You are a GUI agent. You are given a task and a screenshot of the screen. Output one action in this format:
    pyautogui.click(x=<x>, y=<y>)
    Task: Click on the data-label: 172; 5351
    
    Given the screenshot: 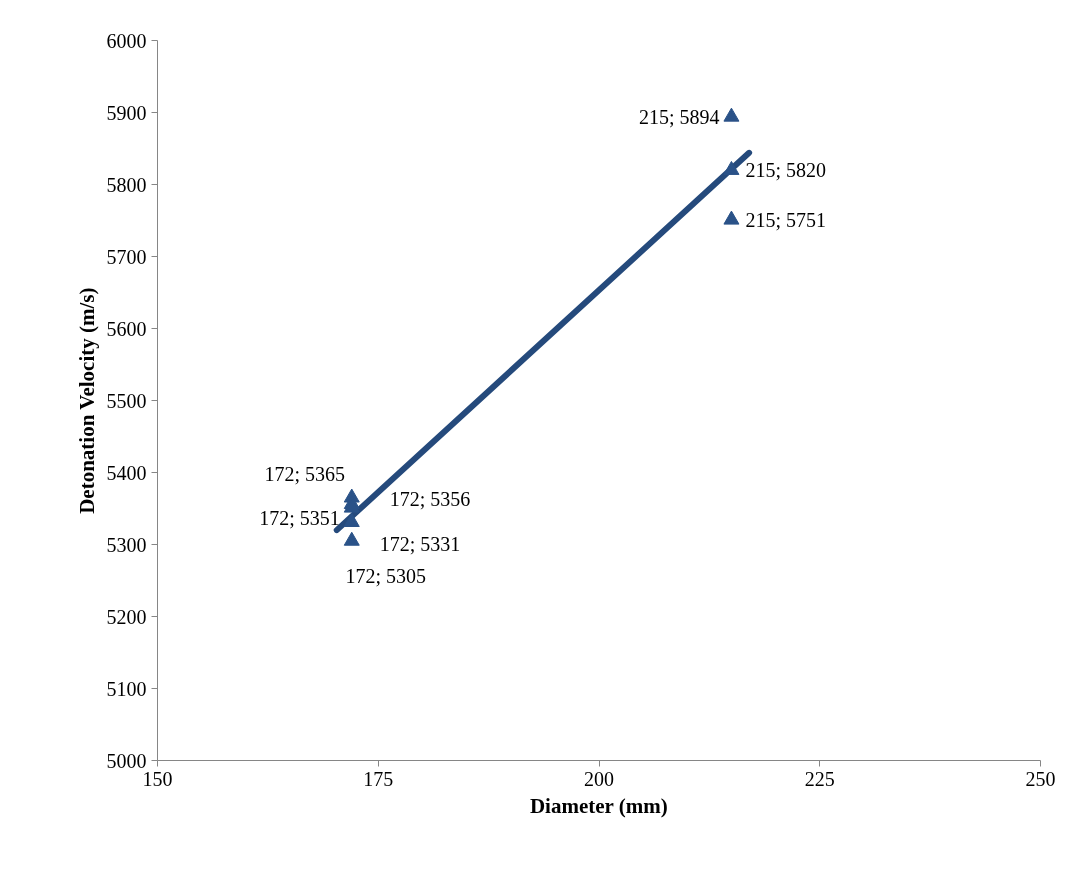 What is the action you would take?
    pyautogui.click(x=299, y=517)
    